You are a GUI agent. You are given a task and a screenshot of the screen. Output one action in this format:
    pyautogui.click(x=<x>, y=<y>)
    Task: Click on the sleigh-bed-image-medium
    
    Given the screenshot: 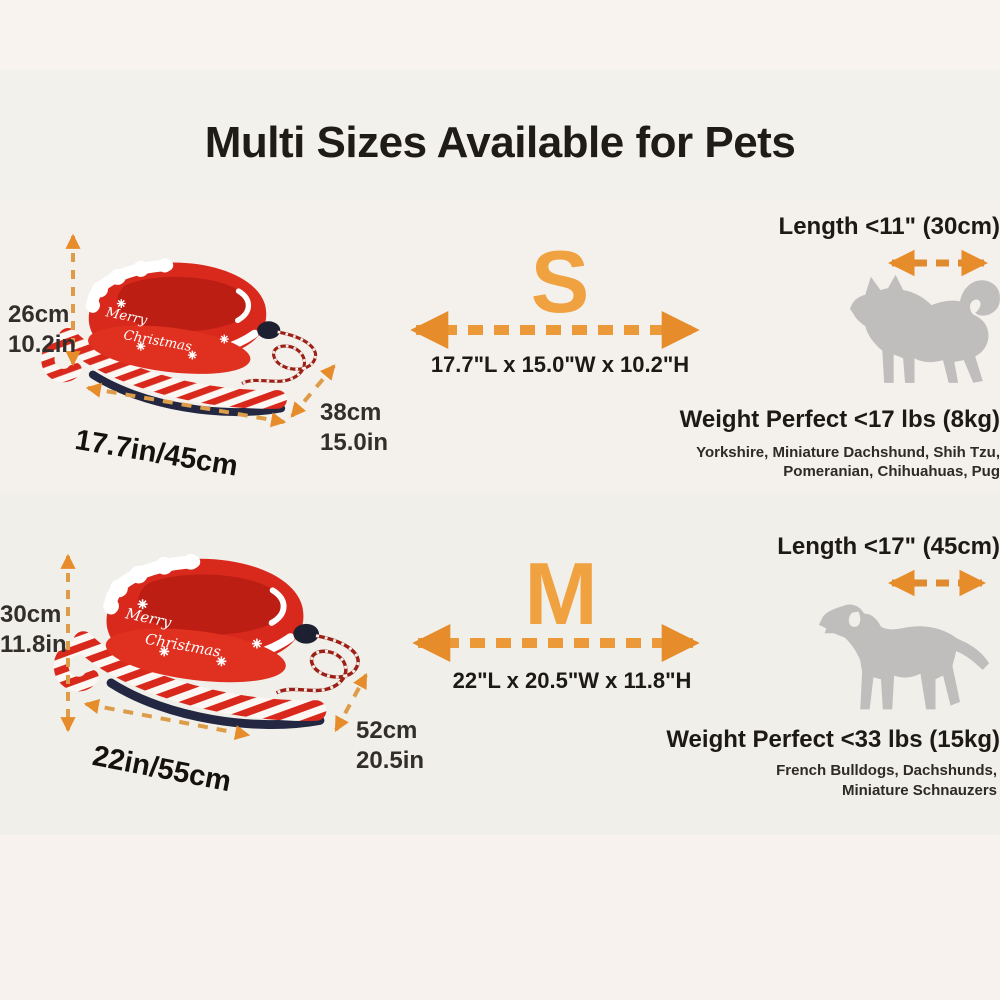 What is the action you would take?
    pyautogui.click(x=215, y=648)
    